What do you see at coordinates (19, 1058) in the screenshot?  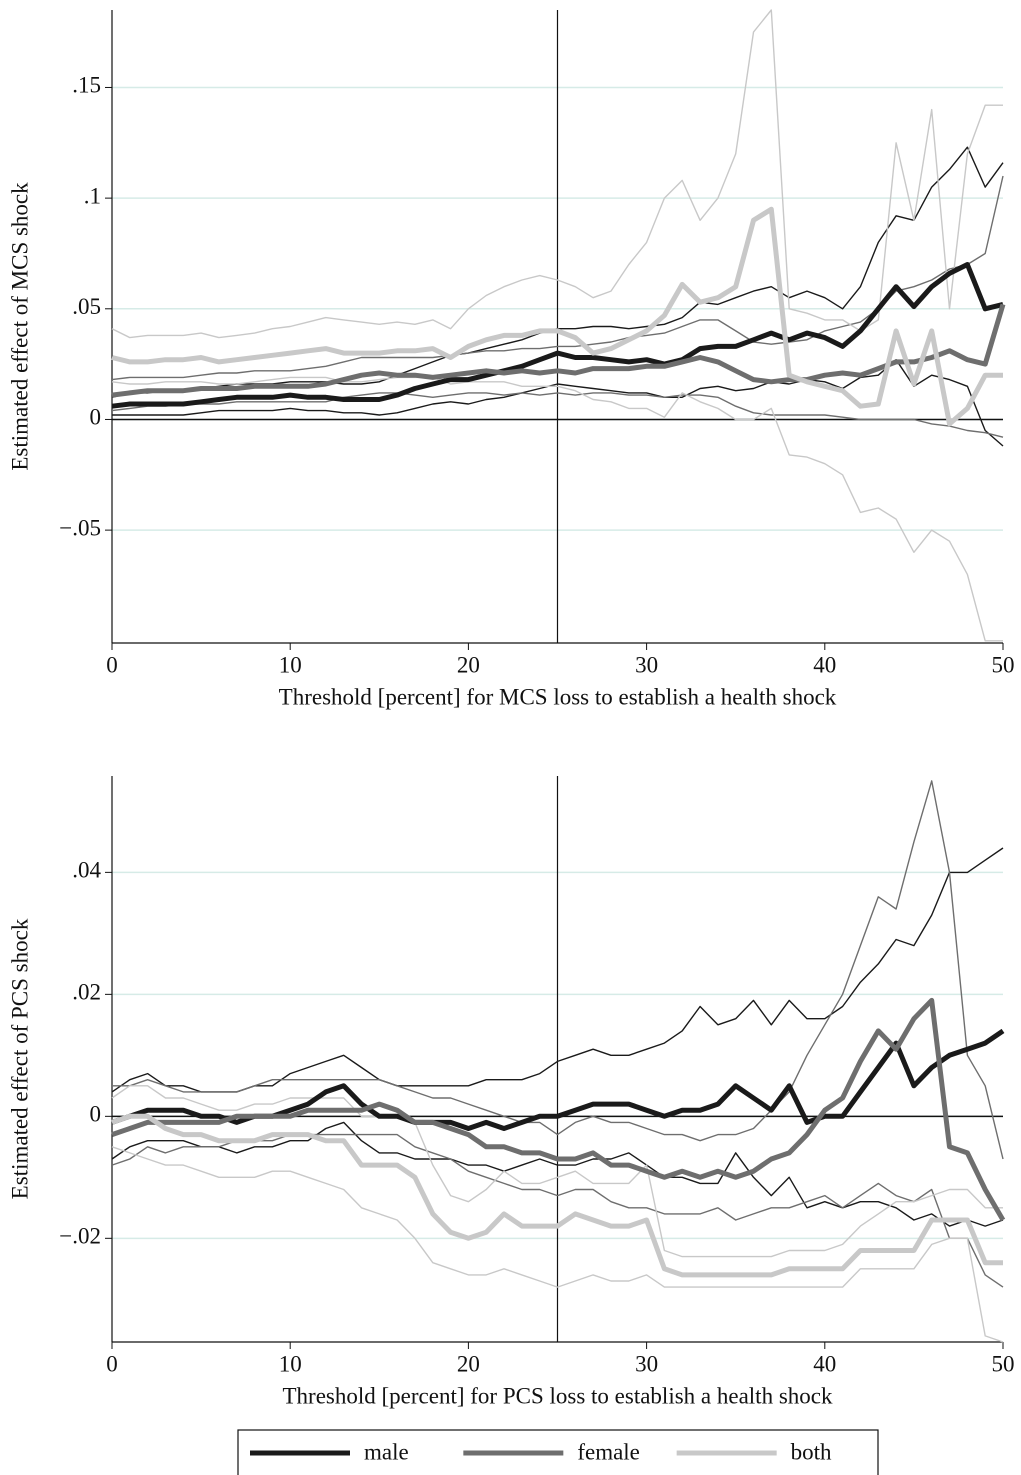 I see `y-axis-label: Estimated effect of PCS shock` at bounding box center [19, 1058].